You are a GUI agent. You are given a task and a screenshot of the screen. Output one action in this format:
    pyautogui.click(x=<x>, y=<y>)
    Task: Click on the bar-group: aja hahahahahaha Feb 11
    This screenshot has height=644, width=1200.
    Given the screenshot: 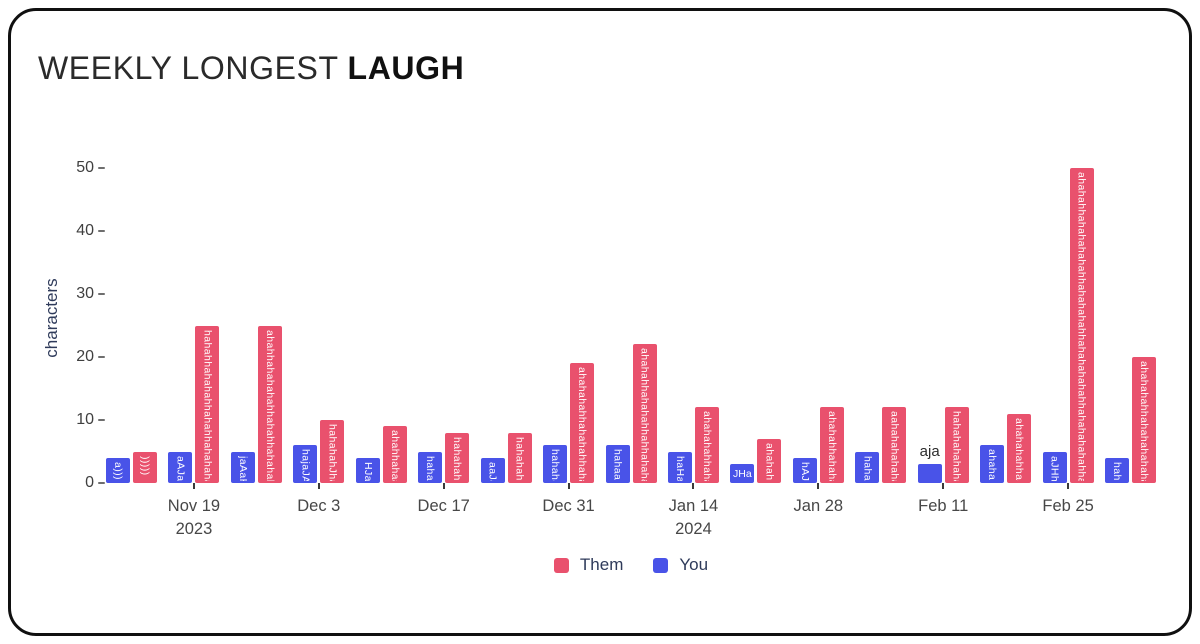 What is the action you would take?
    pyautogui.click(x=943, y=330)
    